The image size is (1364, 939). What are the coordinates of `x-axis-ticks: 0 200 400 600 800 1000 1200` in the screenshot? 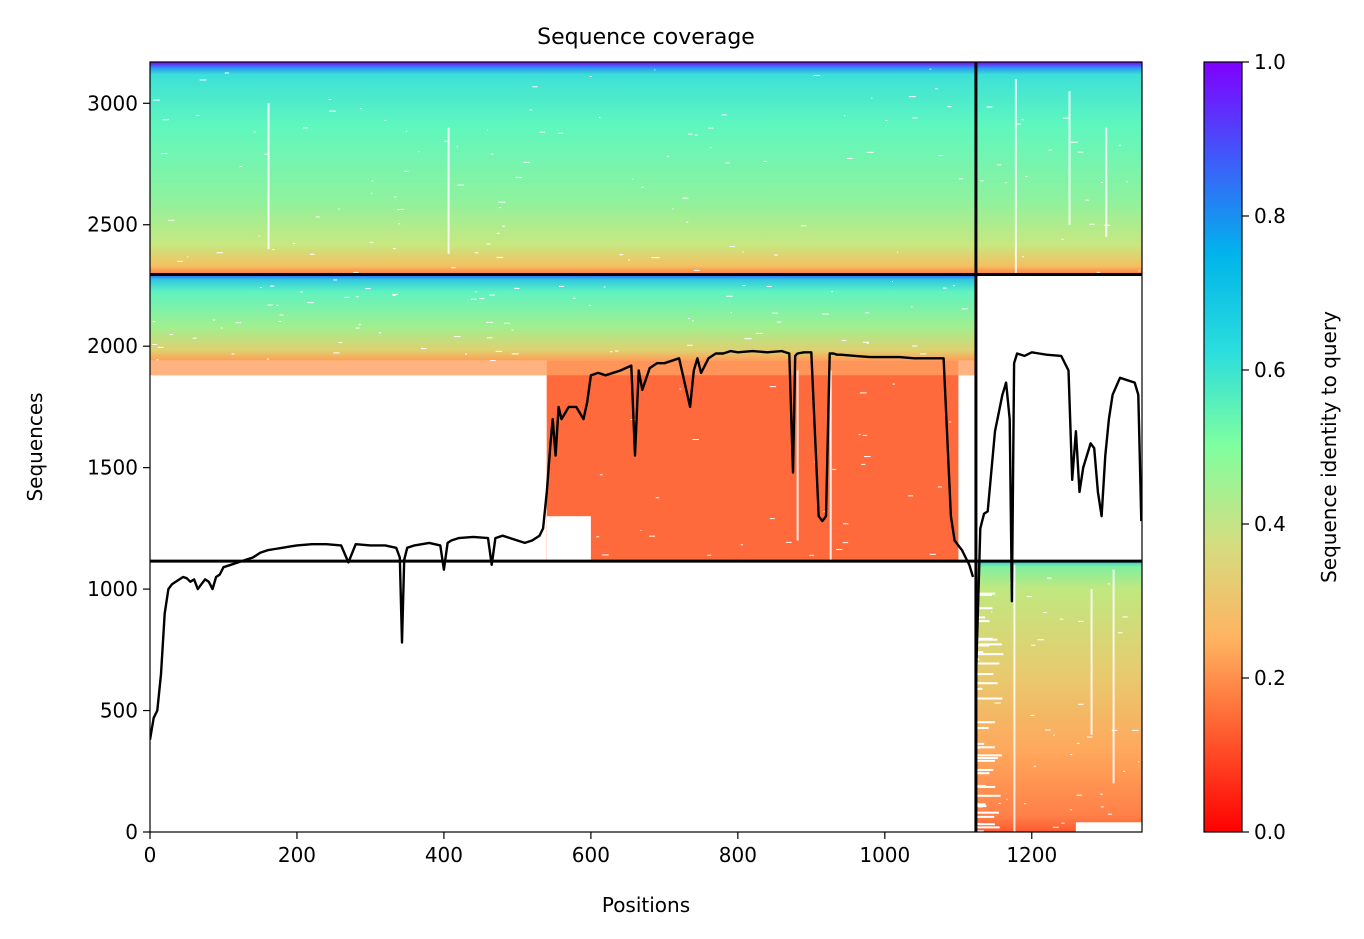 It's located at (600, 849).